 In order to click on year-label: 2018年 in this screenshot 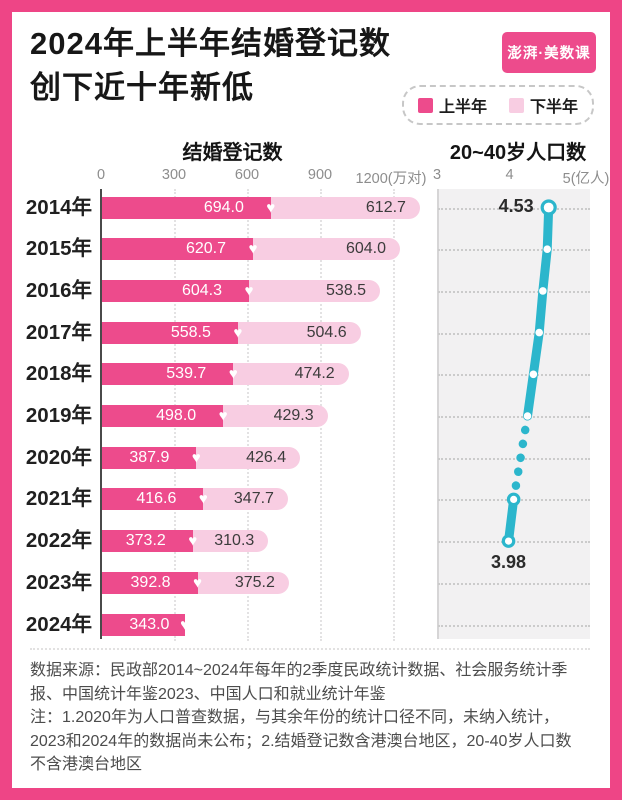, I will do `click(58, 374)`.